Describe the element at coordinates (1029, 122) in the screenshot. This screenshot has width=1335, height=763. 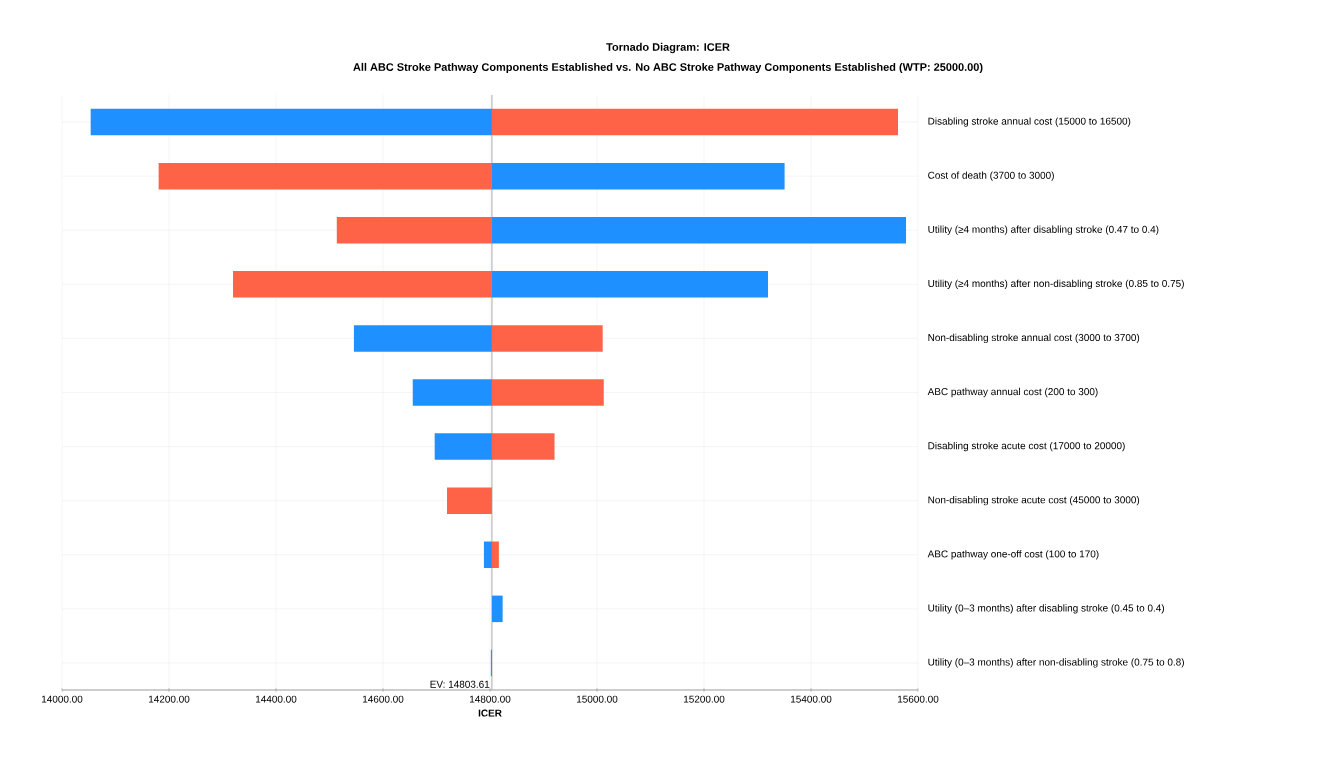
I see `y-tick-label: Disabling stroke annual cost (15000 to 16500)` at that location.